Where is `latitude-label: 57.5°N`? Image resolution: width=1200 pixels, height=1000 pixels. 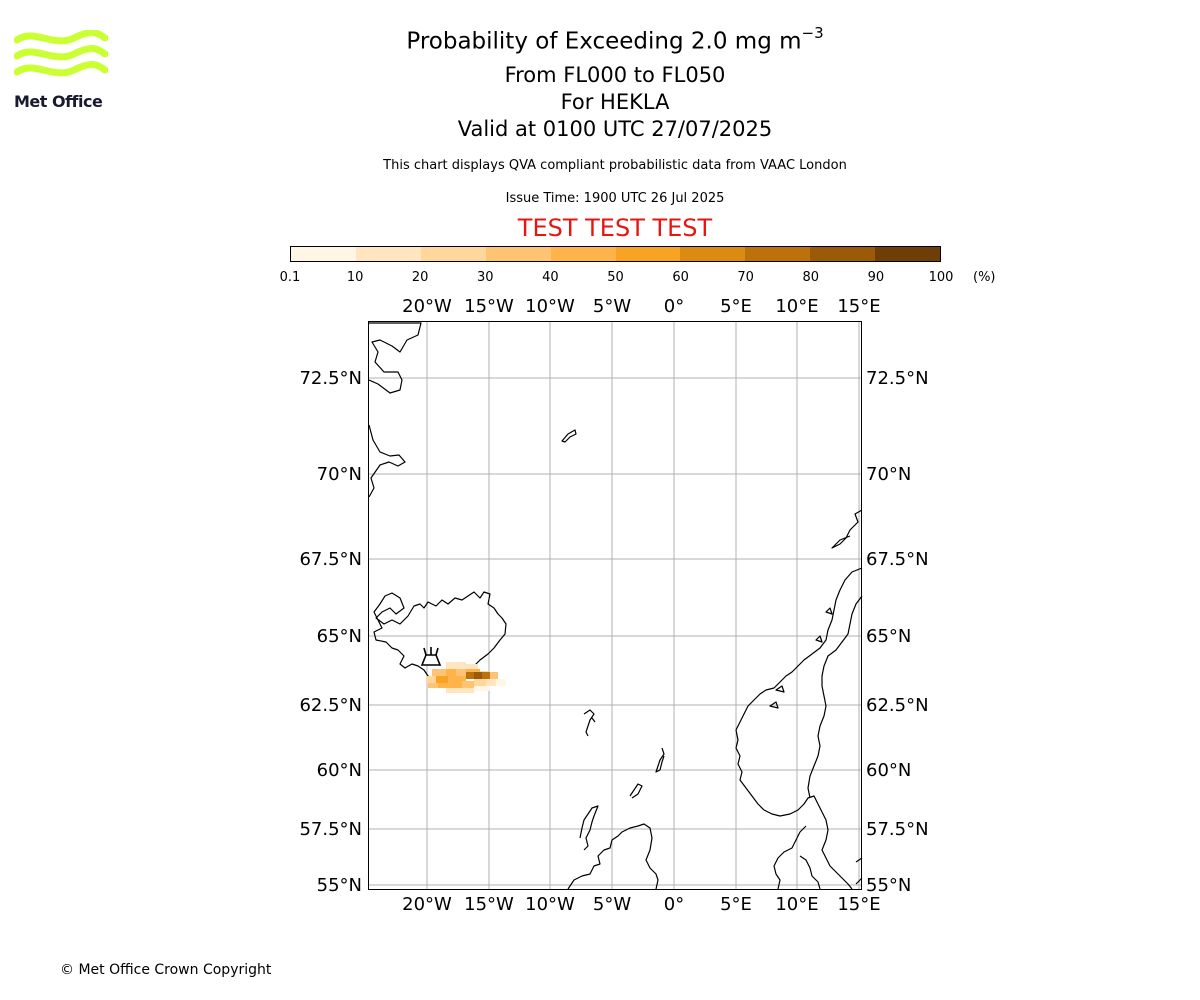
latitude-label: 57.5°N is located at coordinates (330, 829).